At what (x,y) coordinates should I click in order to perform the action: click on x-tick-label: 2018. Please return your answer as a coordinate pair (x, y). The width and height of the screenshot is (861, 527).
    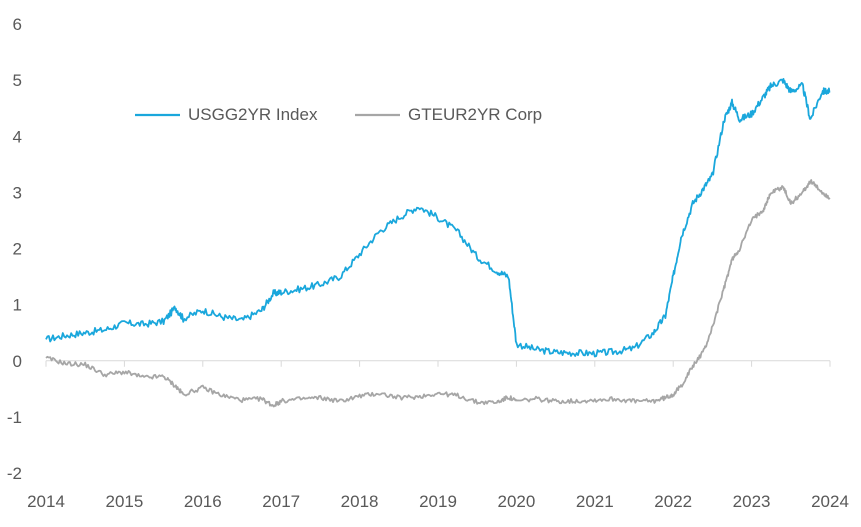
    Looking at the image, I should click on (360, 501).